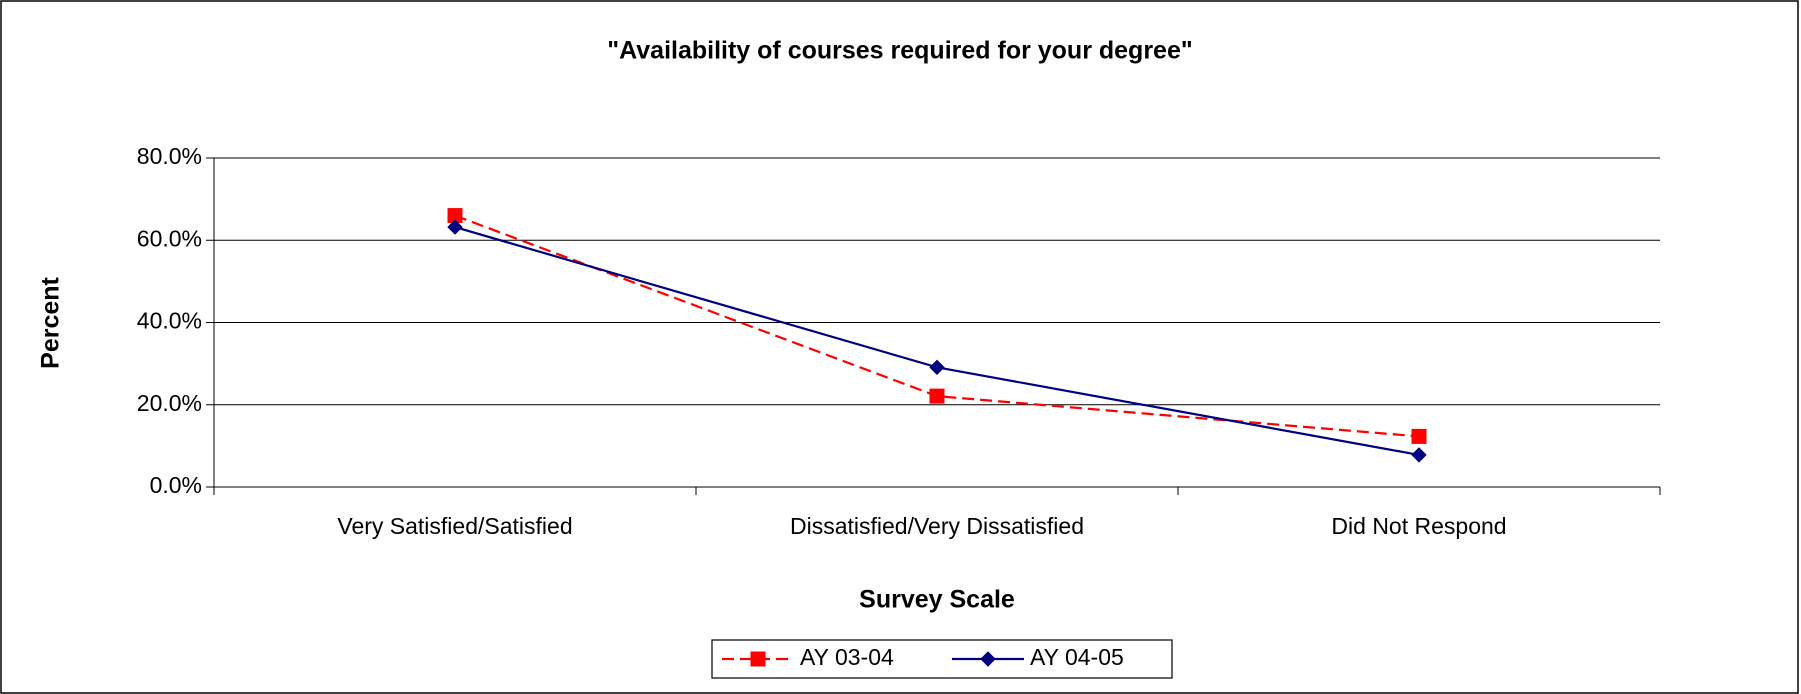 The width and height of the screenshot is (1801, 694). What do you see at coordinates (942, 659) in the screenshot?
I see `legend-box` at bounding box center [942, 659].